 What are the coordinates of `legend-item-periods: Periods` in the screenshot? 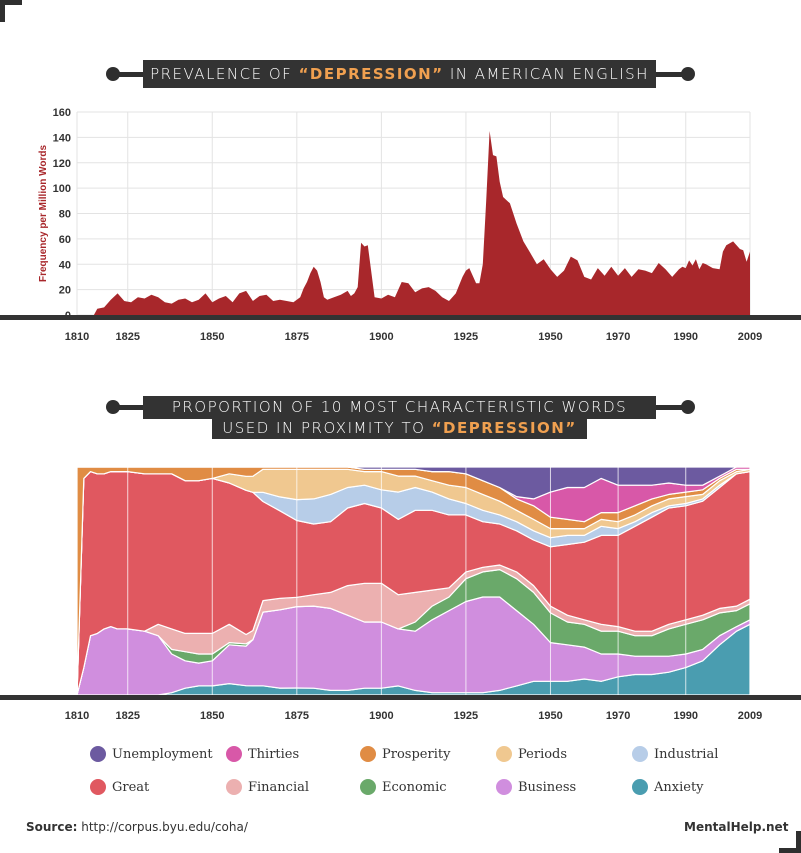 It's located at (531, 754).